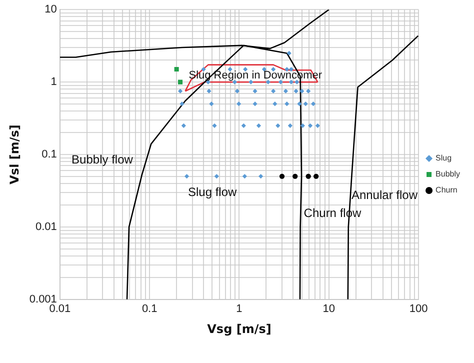  Describe the element at coordinates (103, 159) in the screenshot. I see `annotation: Bubbly flow` at that location.